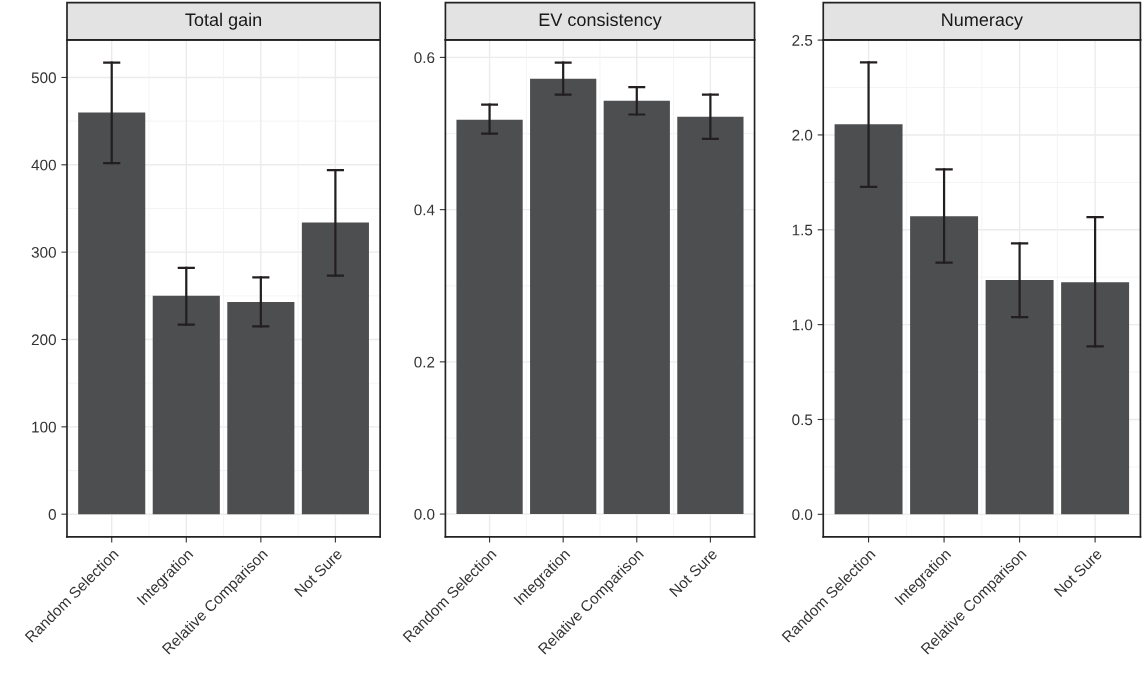  Describe the element at coordinates (43, 78) in the screenshot. I see `y-tick-label: 500` at that location.